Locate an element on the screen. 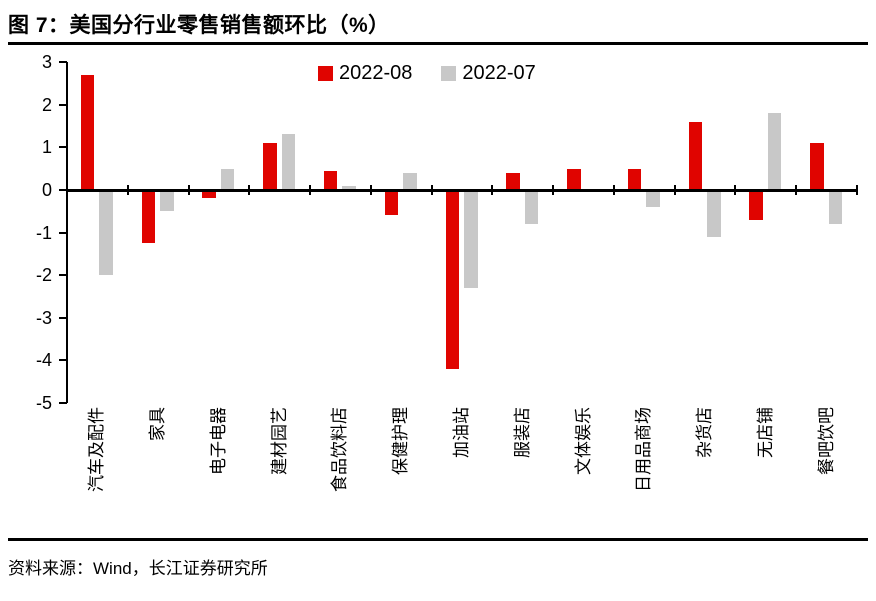 This screenshot has height=601, width=876. bar-2022-08-建材园艺 is located at coordinates (270, 166).